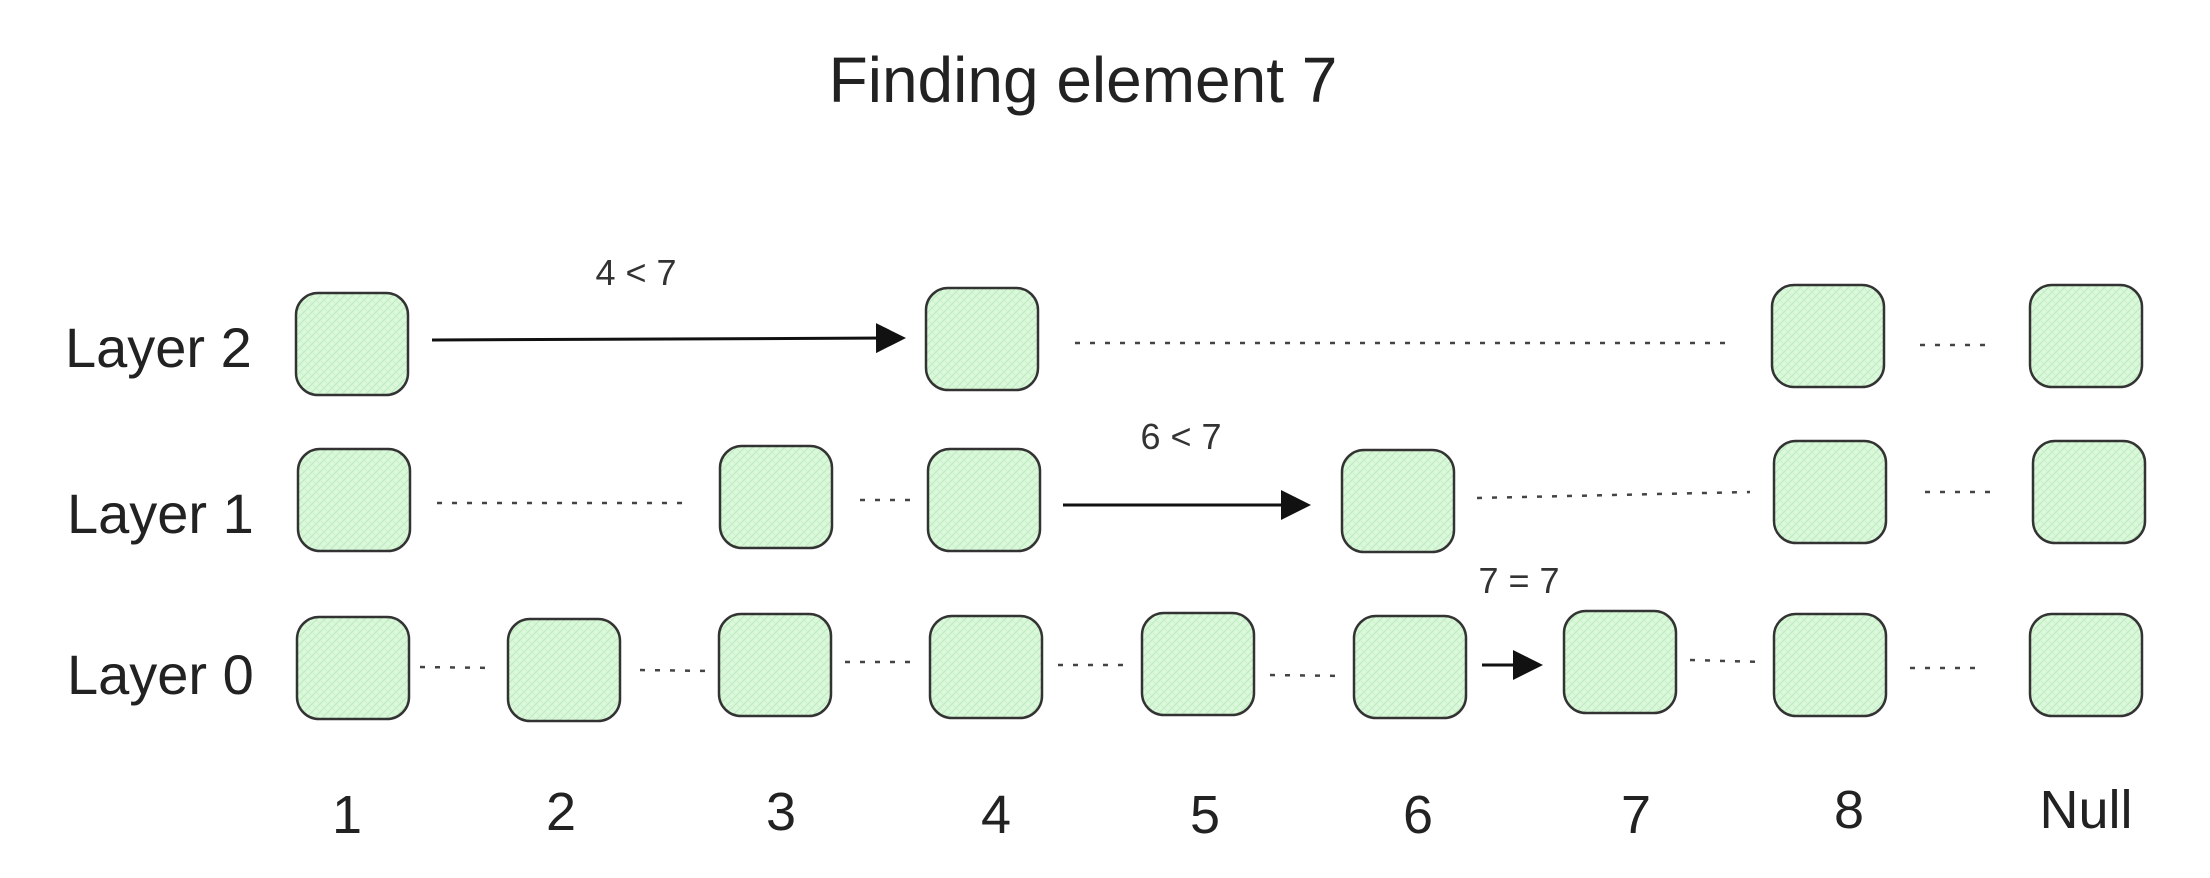  I want to click on index-label-7: 7, so click(1636, 815).